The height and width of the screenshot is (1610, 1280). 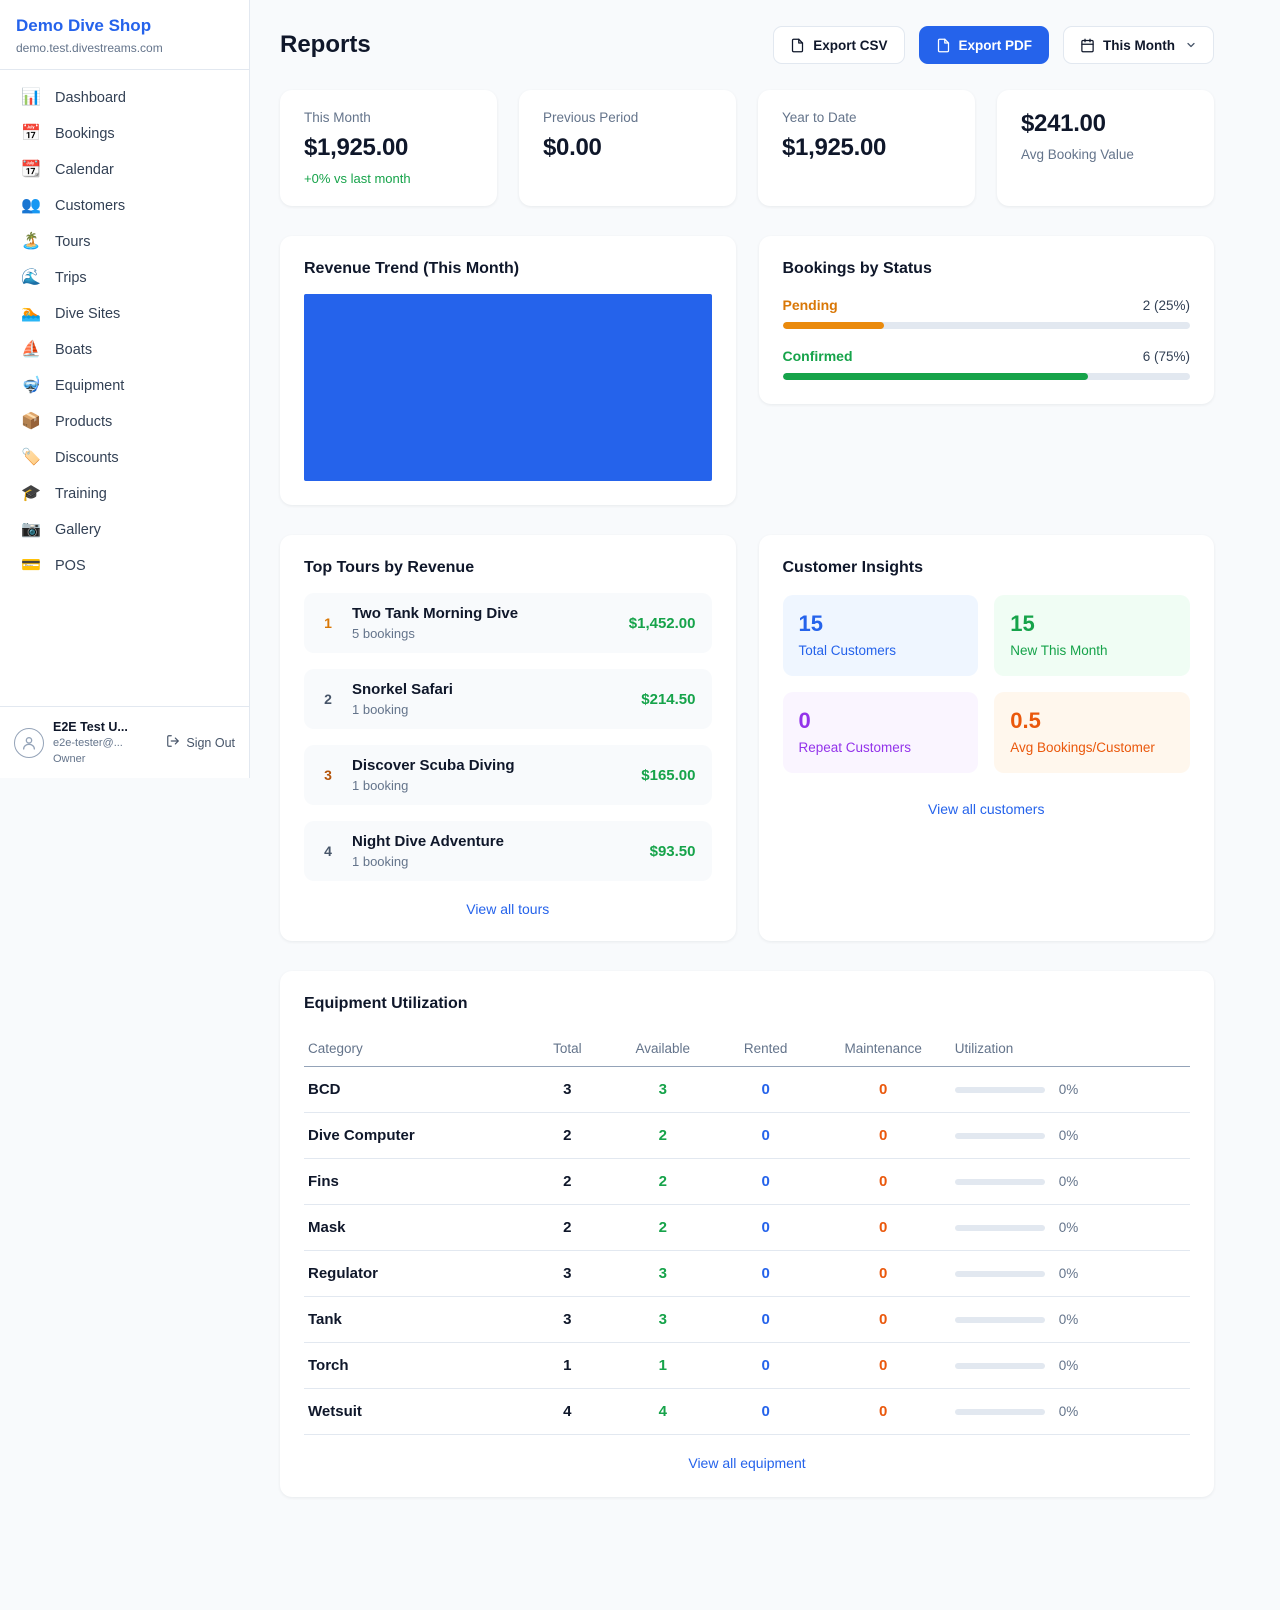 I want to click on stat-card-year-to-date: Year to Date $1,925.00, so click(x=866, y=148).